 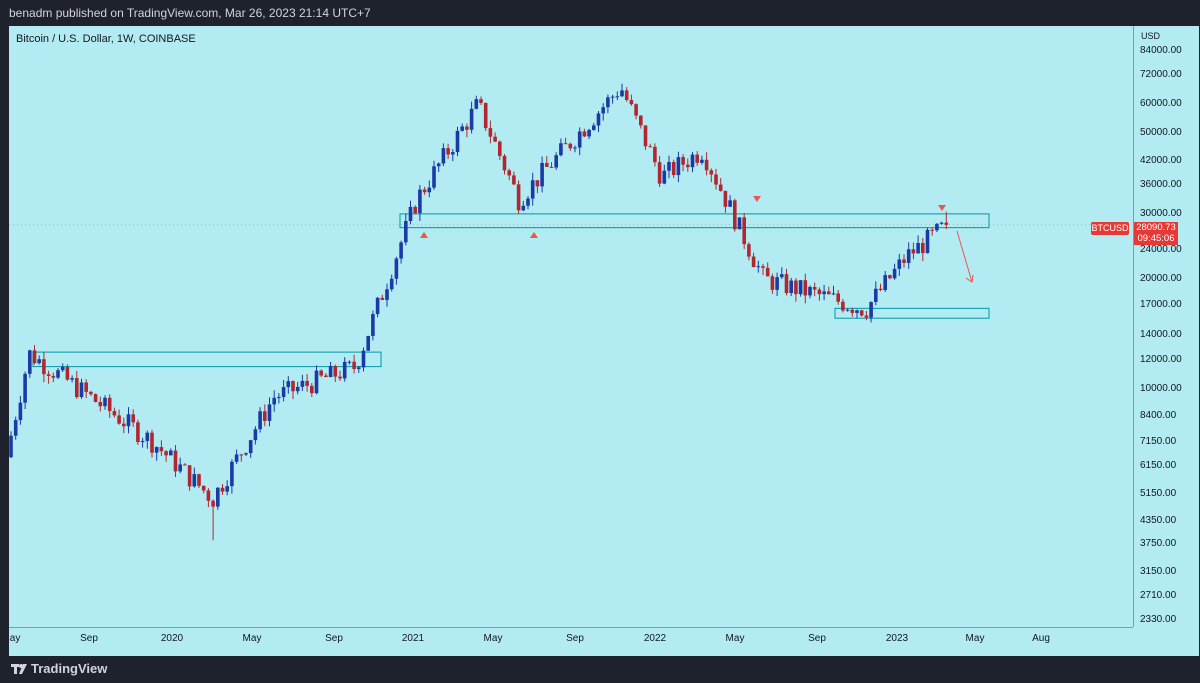 I want to click on tradingview-brand: TradingView, so click(x=69, y=668).